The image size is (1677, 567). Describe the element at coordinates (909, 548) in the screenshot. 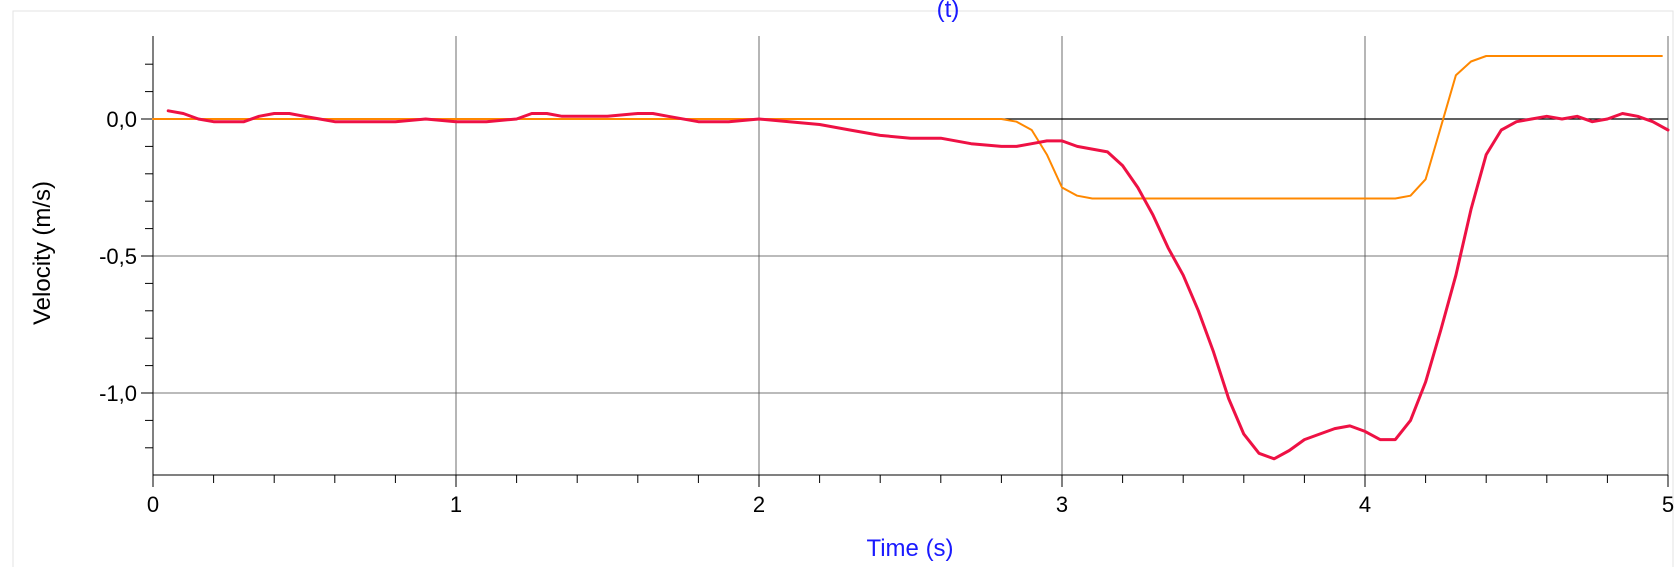

I see `x-axis-title: Time (s)` at that location.